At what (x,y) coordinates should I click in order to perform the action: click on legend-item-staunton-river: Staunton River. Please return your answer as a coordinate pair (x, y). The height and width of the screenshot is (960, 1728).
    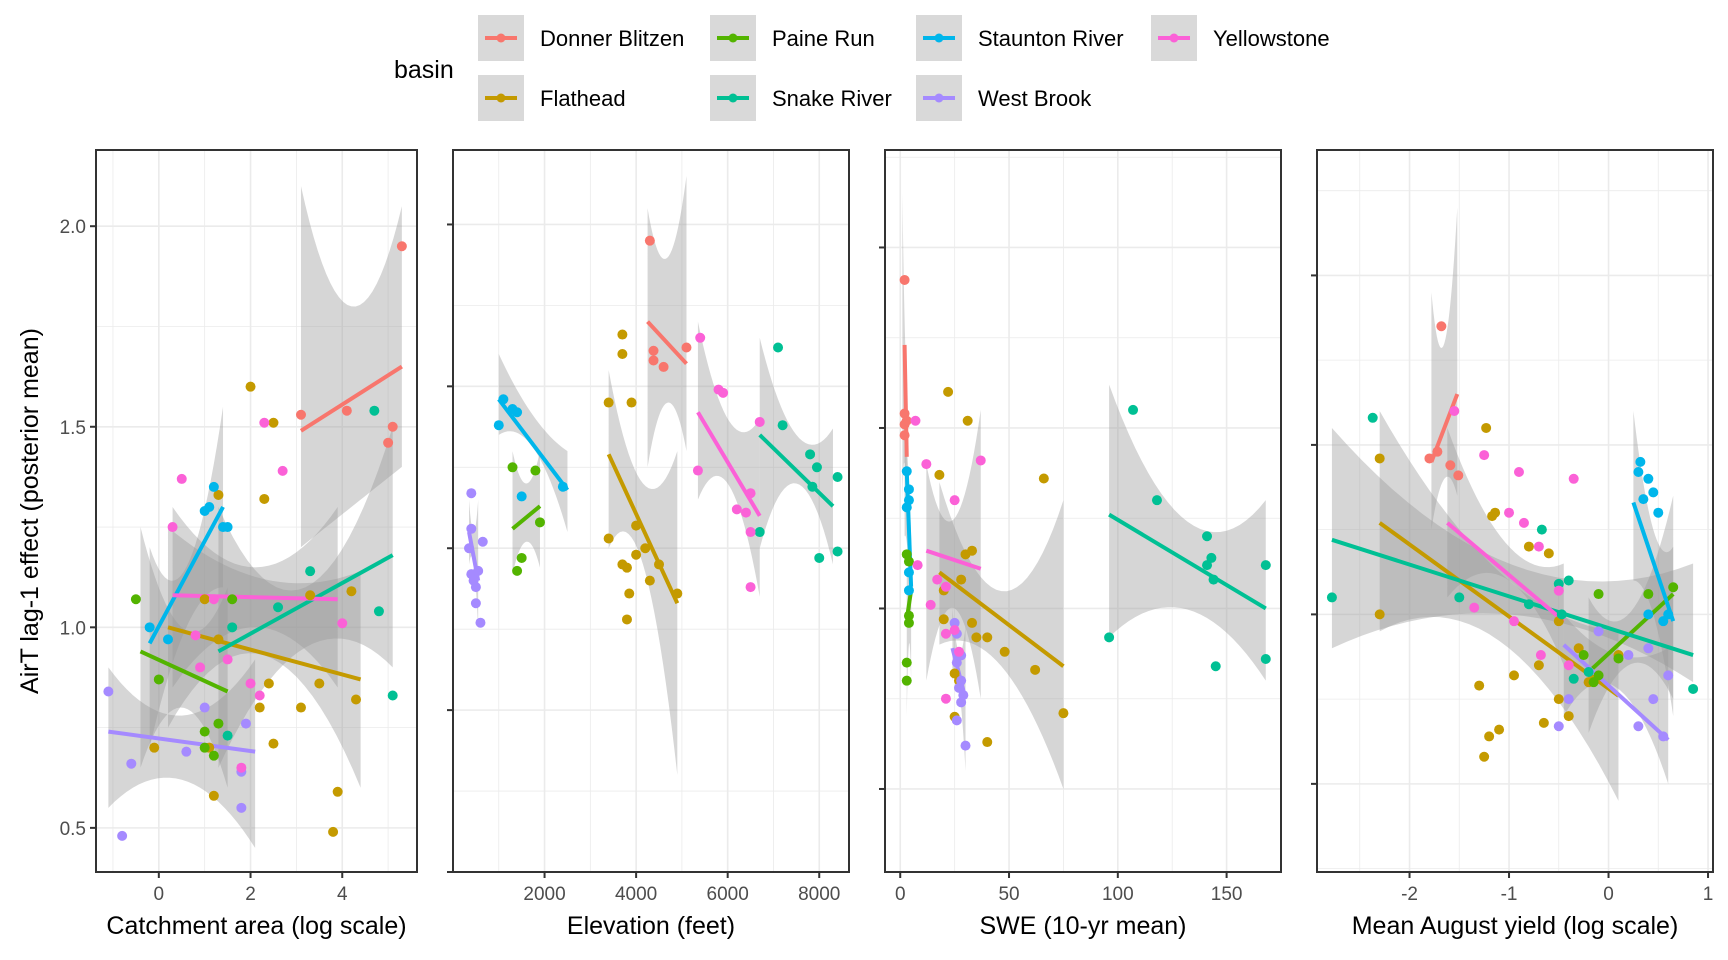
    Looking at the image, I should click on (1020, 38).